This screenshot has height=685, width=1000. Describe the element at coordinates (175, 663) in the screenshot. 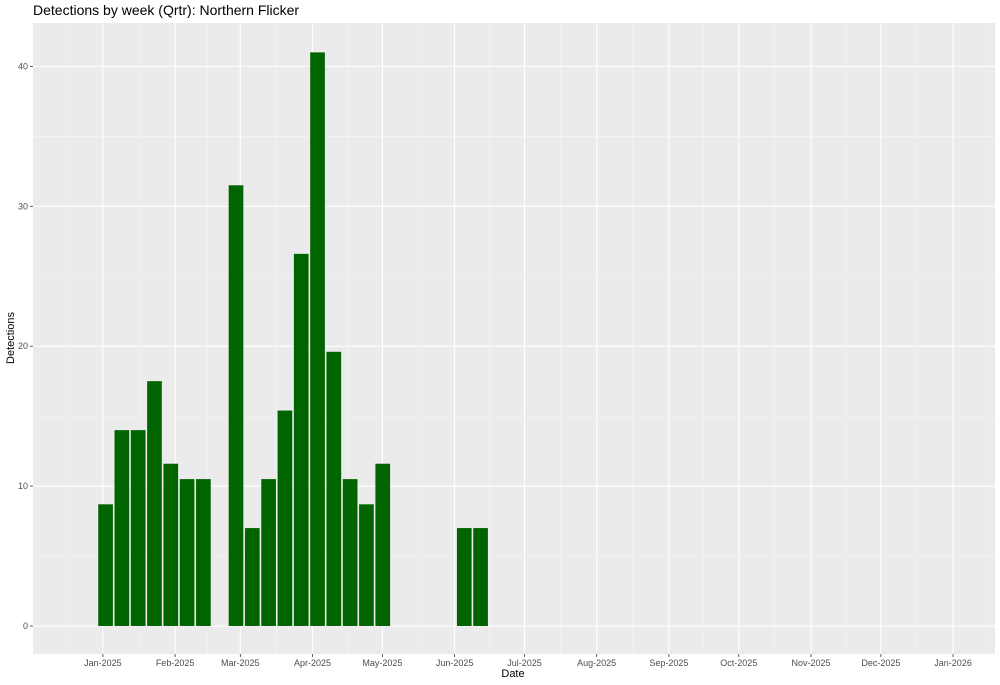

I see `x-tick-label: Feb-2025` at that location.